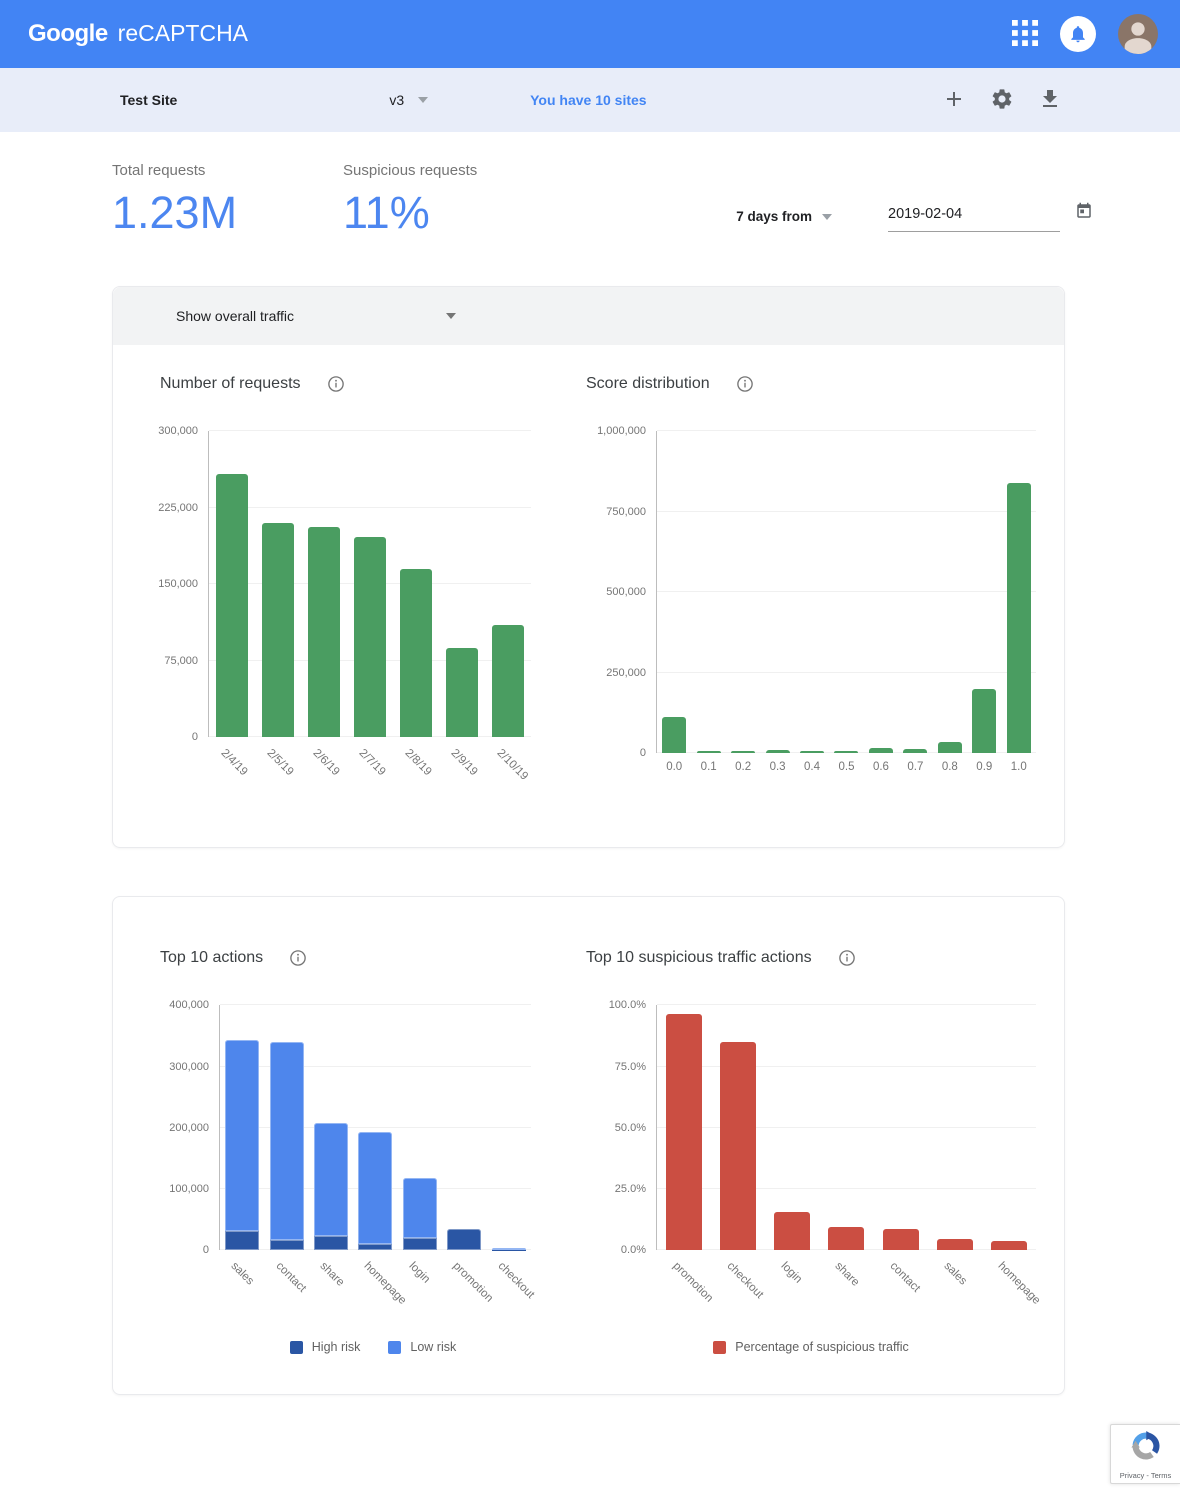 This screenshot has width=1180, height=1504. Describe the element at coordinates (189, 1127) in the screenshot. I see `y-tick-label: 200,000` at that location.